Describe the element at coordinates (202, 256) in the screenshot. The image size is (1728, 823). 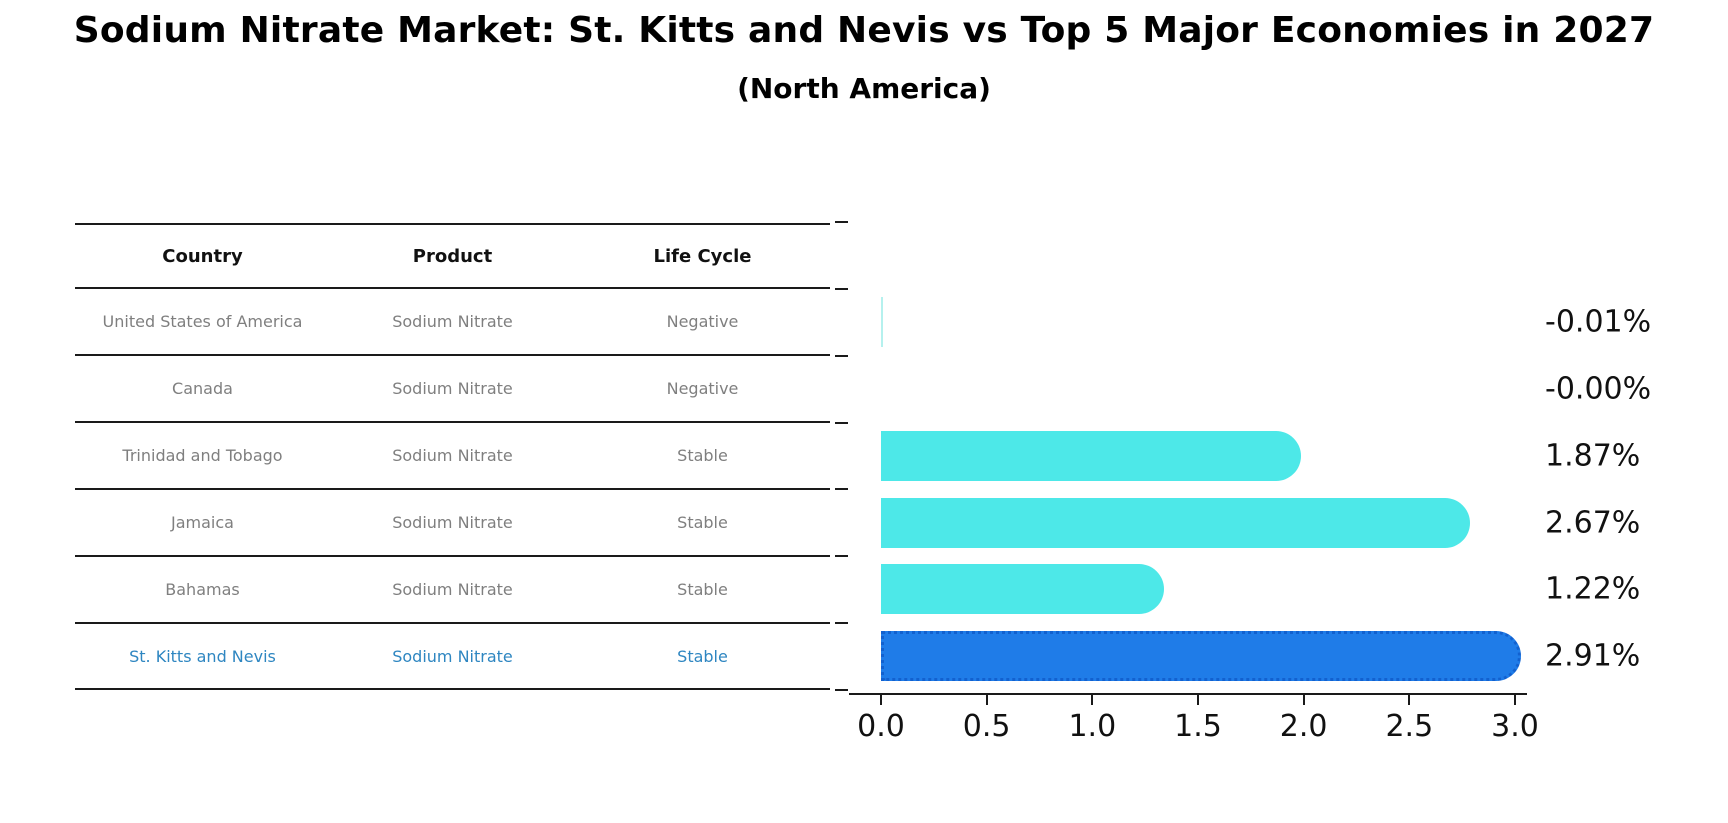
I see `column-header-country: Country` at that location.